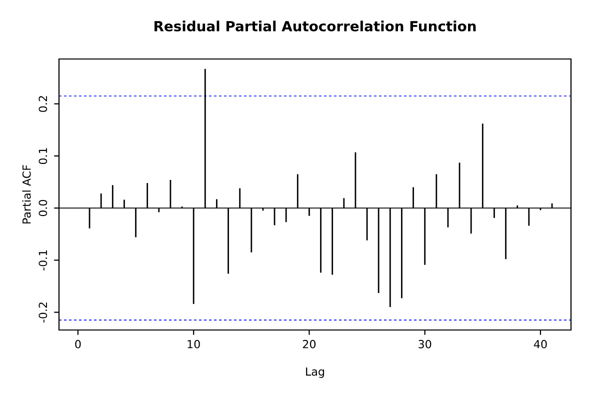 This screenshot has width=600, height=400. What do you see at coordinates (194, 344) in the screenshot?
I see `x-tick-label: 10` at bounding box center [194, 344].